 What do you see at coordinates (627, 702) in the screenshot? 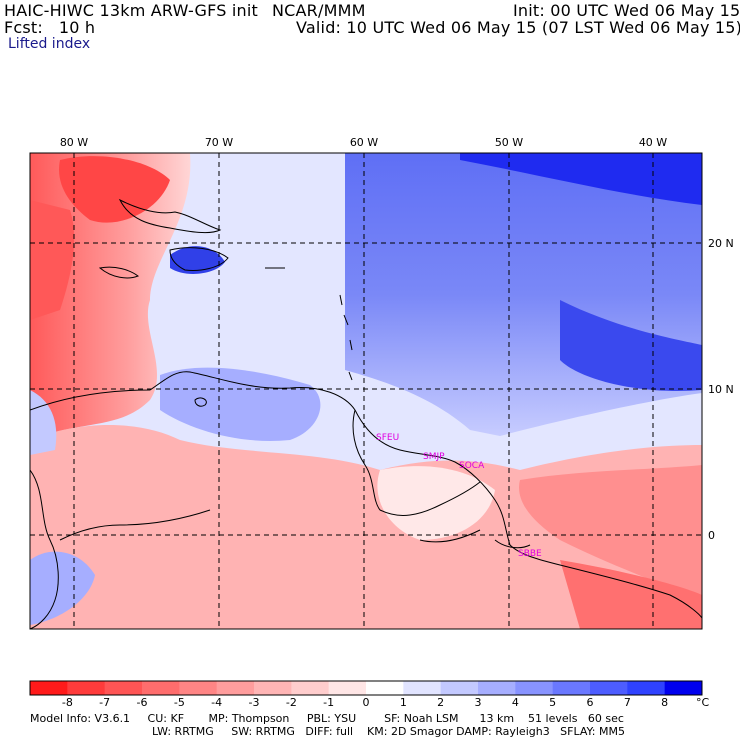
I see `colorbar-tick-label: 7` at bounding box center [627, 702].